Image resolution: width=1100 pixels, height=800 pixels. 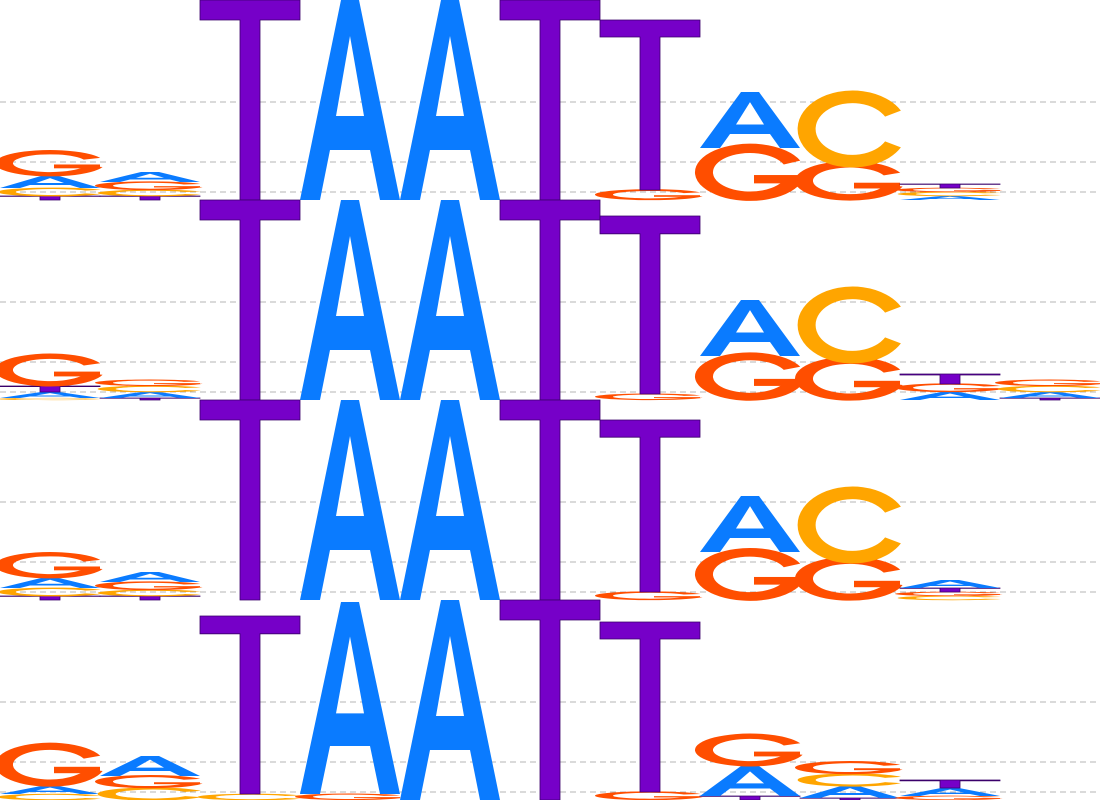 What do you see at coordinates (150, 395) in the screenshot?
I see `letter-A-logo2-pos2` at bounding box center [150, 395].